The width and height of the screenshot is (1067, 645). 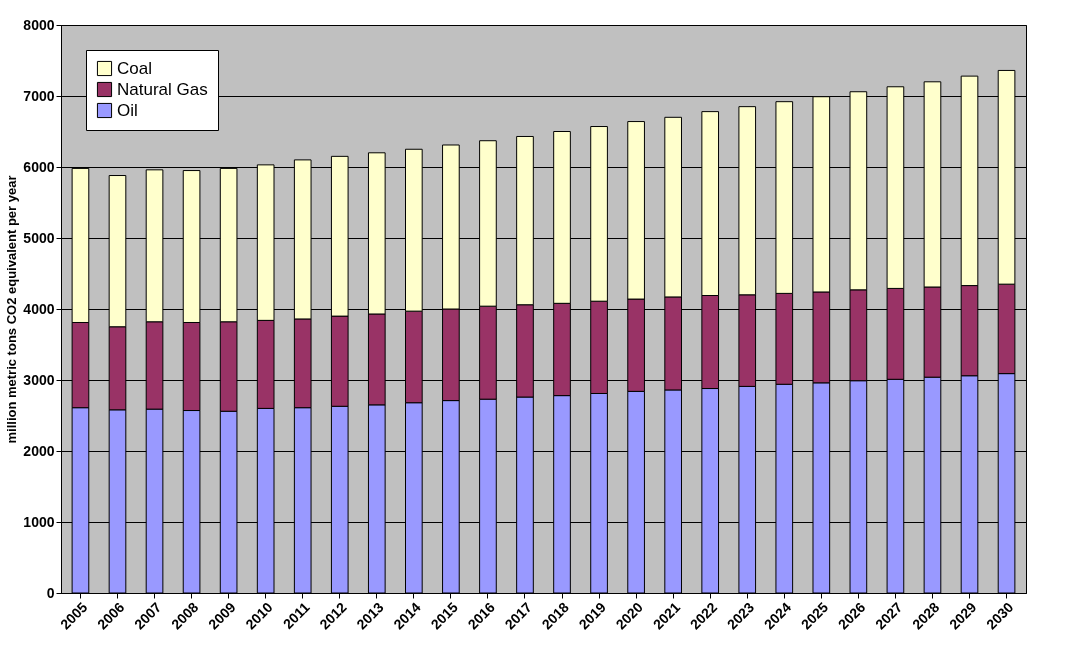 What do you see at coordinates (39, 379) in the screenshot?
I see `y-tick-label: 3000` at bounding box center [39, 379].